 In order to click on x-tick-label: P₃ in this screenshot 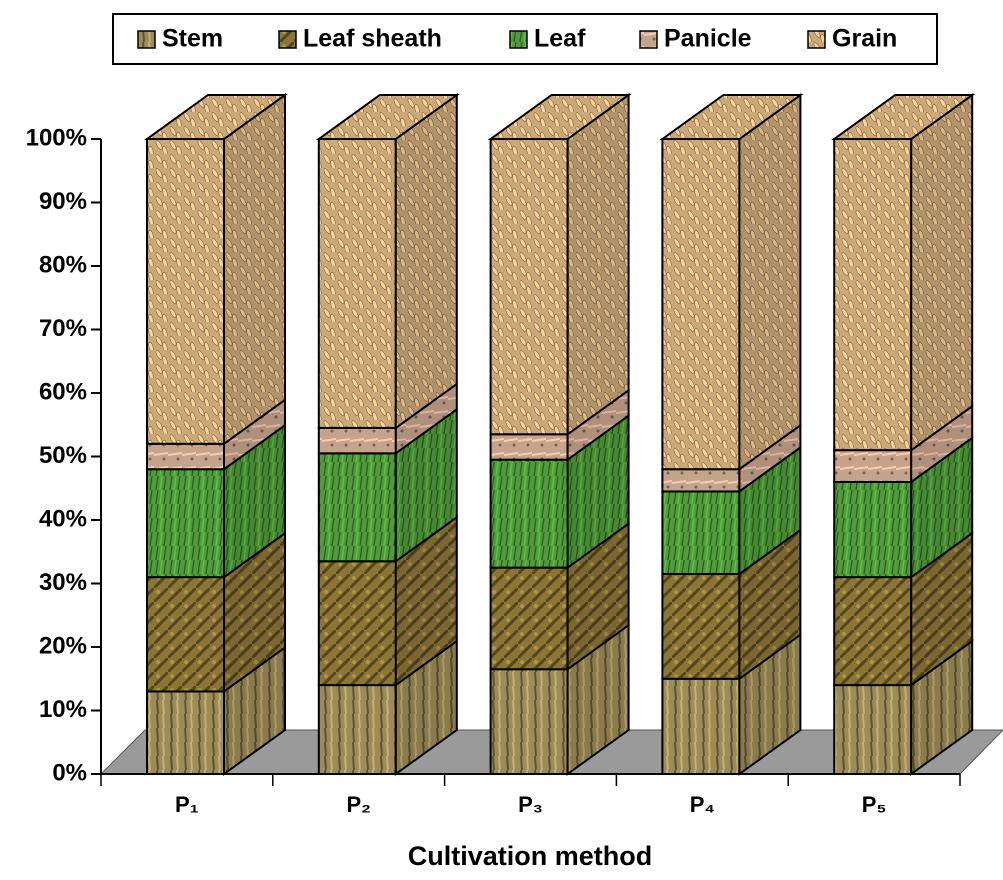, I will do `click(530, 804)`.